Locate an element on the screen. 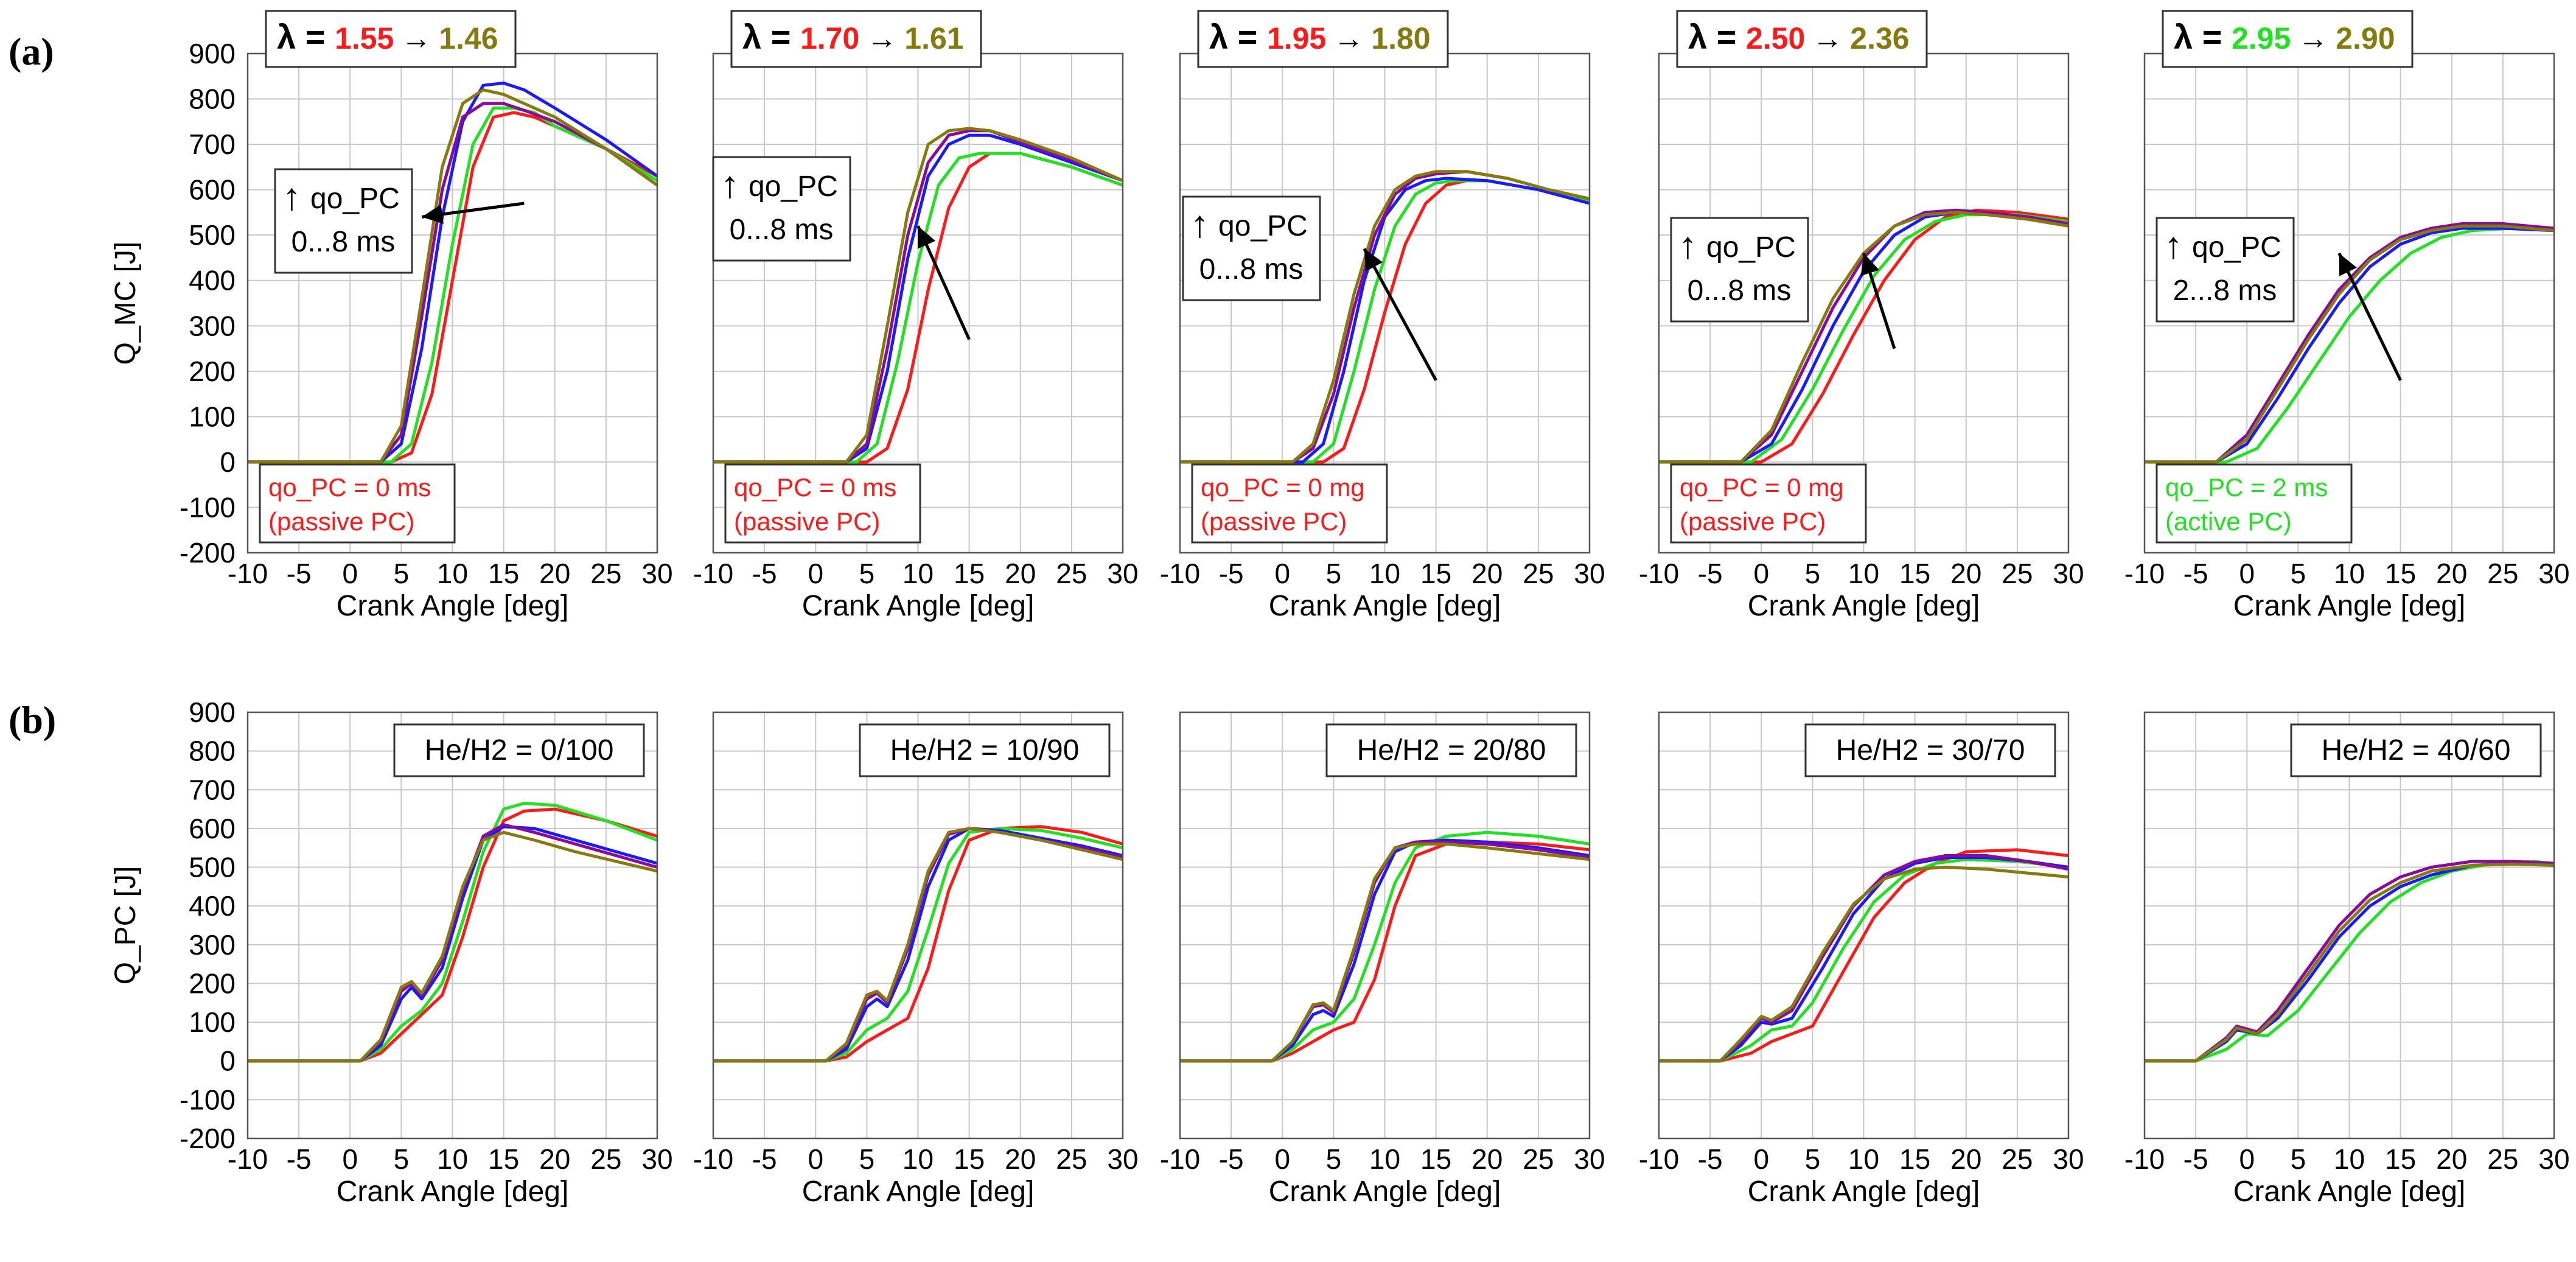 This screenshot has height=1262, width=2576. annotation-box is located at coordinates (2225, 270).